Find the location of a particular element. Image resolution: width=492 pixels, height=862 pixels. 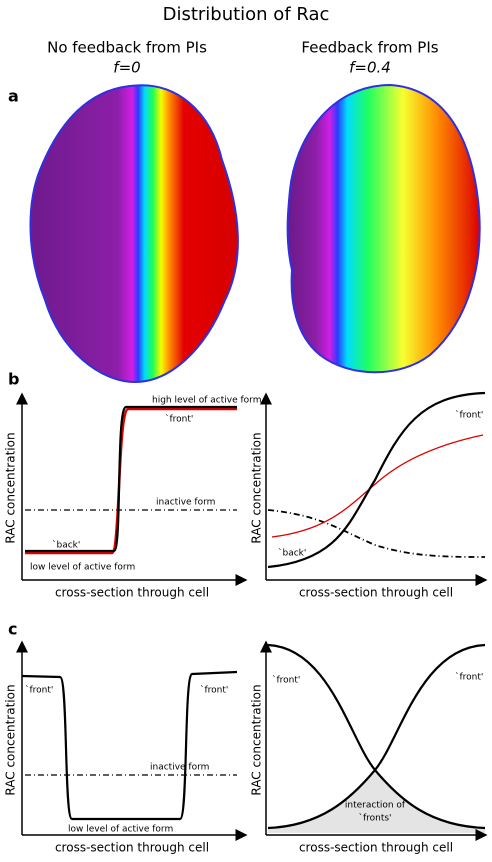

interaction-area is located at coordinates (376, 801).